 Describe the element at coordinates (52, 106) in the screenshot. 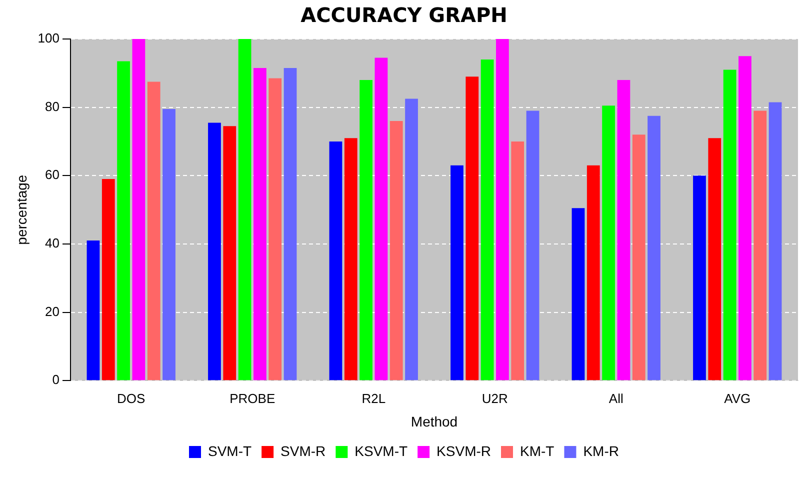

I see `y-tick-label: 80` at that location.